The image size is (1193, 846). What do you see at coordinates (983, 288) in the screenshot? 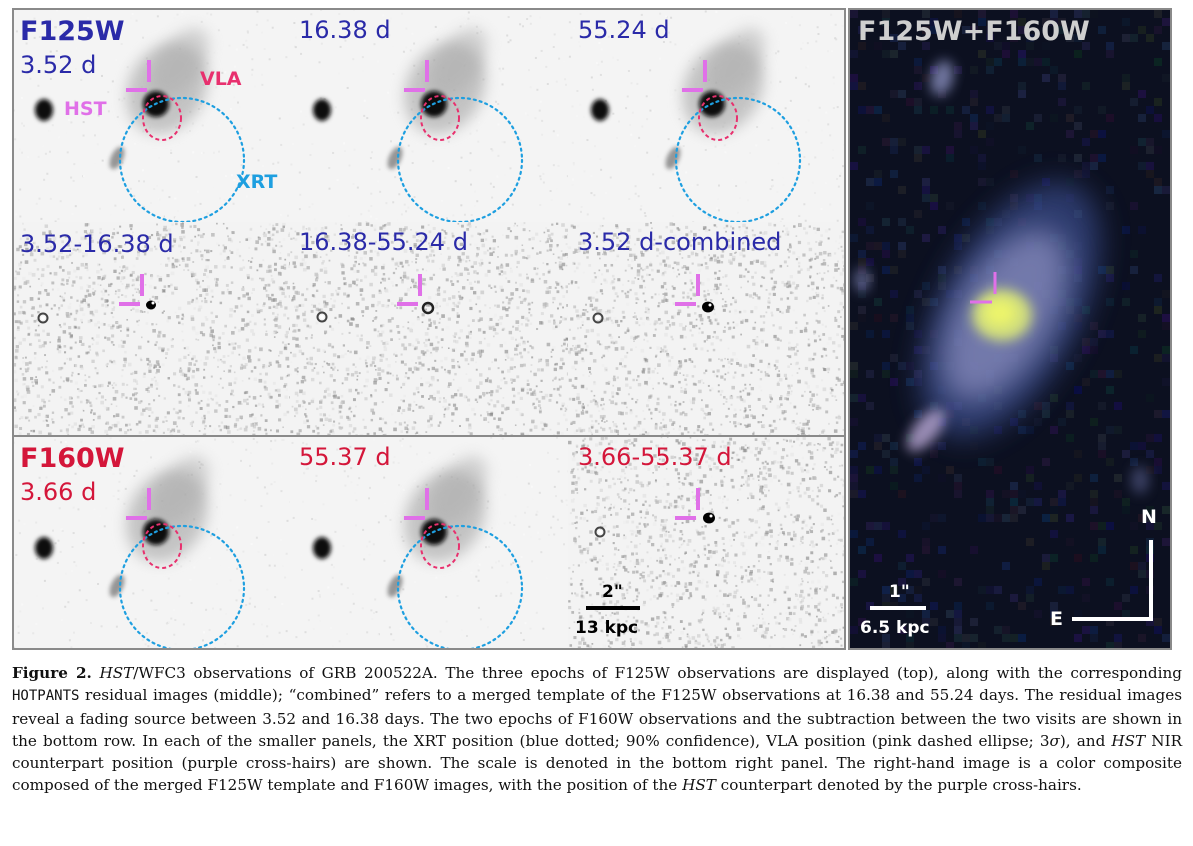
I see `composite-crosshair` at bounding box center [983, 288].